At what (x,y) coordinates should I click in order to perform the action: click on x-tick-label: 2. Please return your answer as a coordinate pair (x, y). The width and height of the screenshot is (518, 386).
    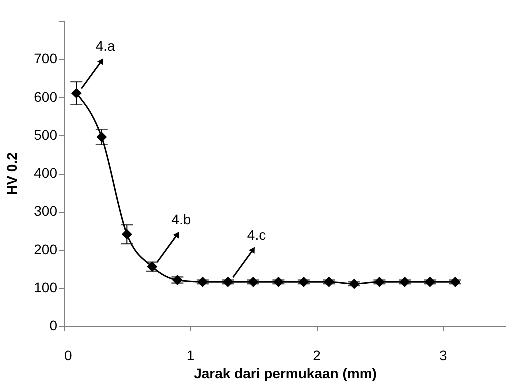
    Looking at the image, I should click on (317, 356).